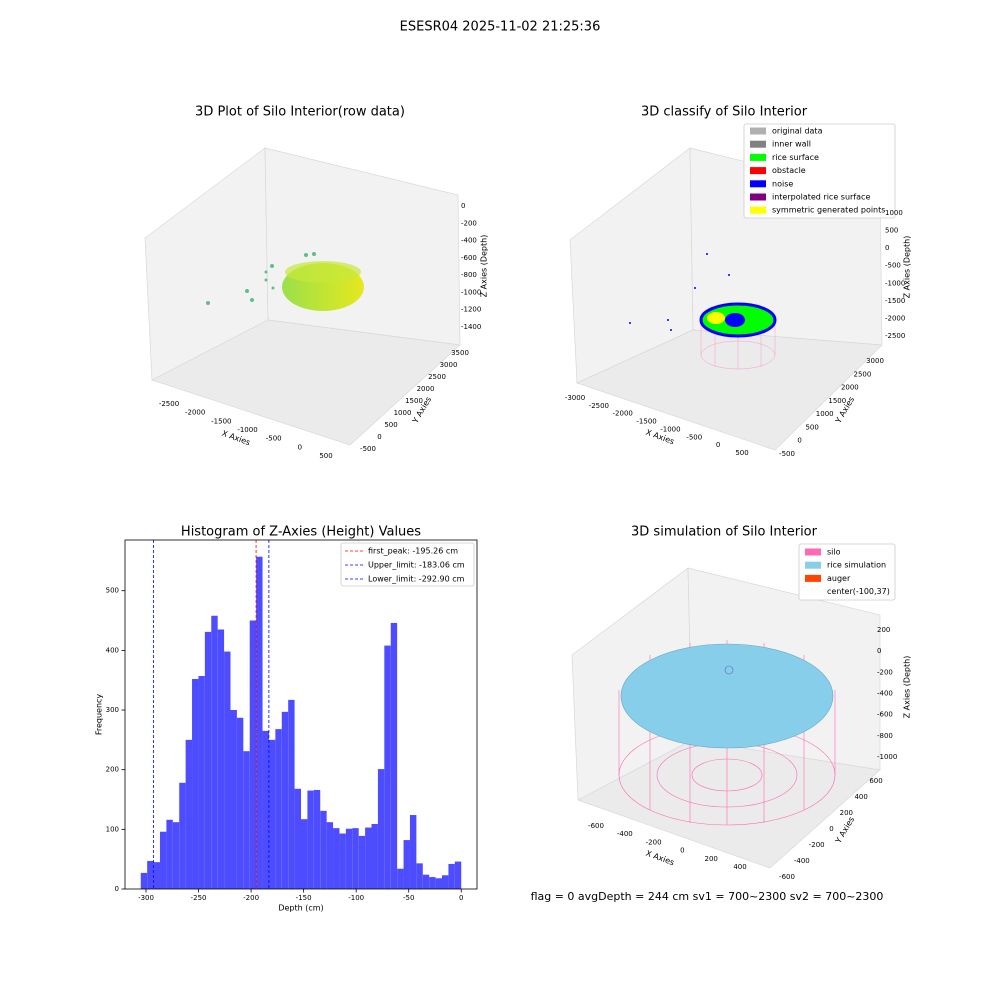  I want to click on legend-label: obstacle, so click(789, 170).